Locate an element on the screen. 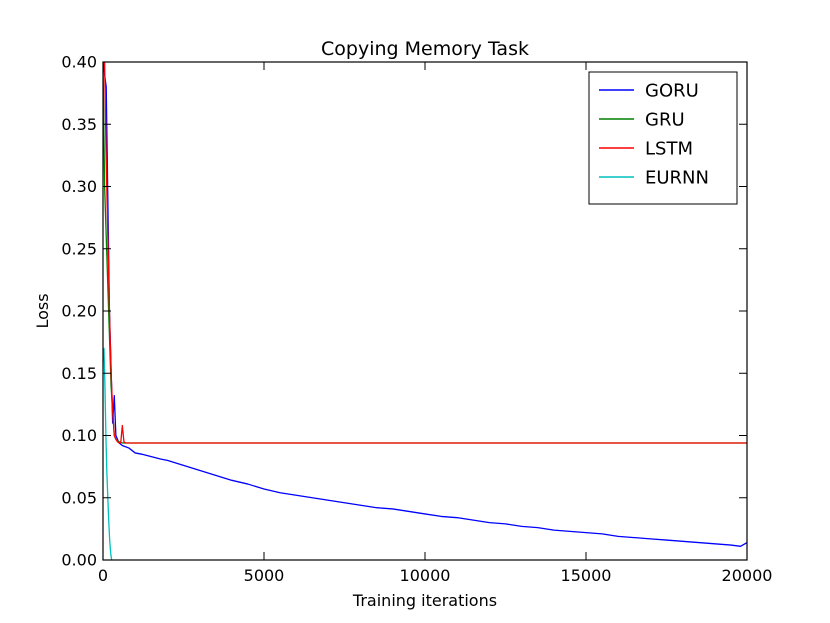 The width and height of the screenshot is (830, 623). legend-frame is located at coordinates (663, 138).